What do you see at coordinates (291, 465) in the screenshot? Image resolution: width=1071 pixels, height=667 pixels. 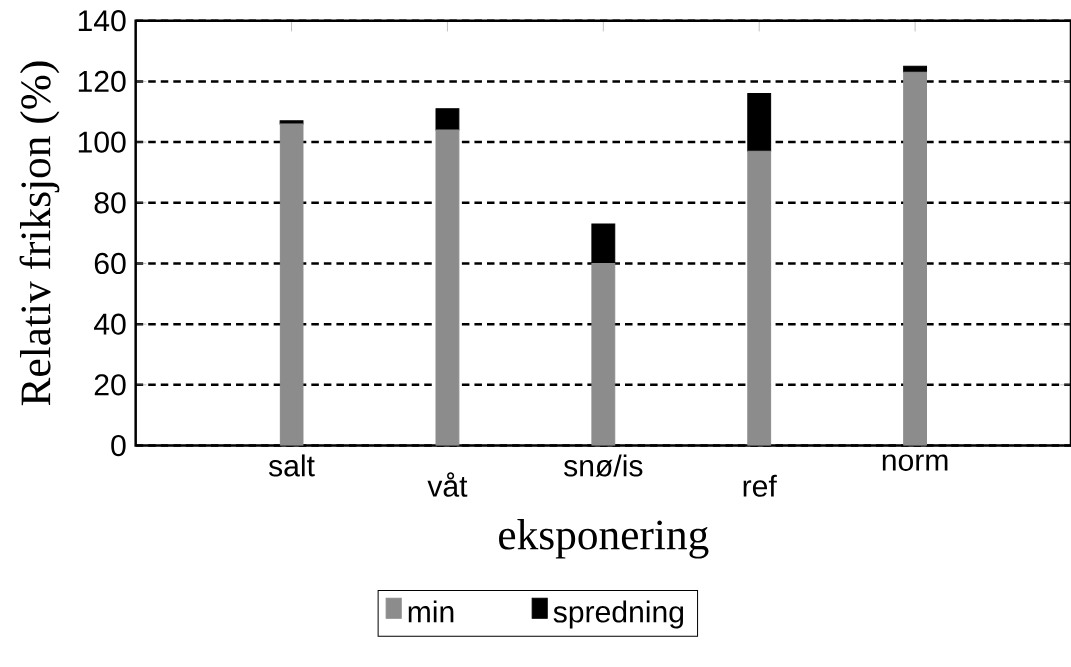 I see `x-tick-label: salt` at bounding box center [291, 465].